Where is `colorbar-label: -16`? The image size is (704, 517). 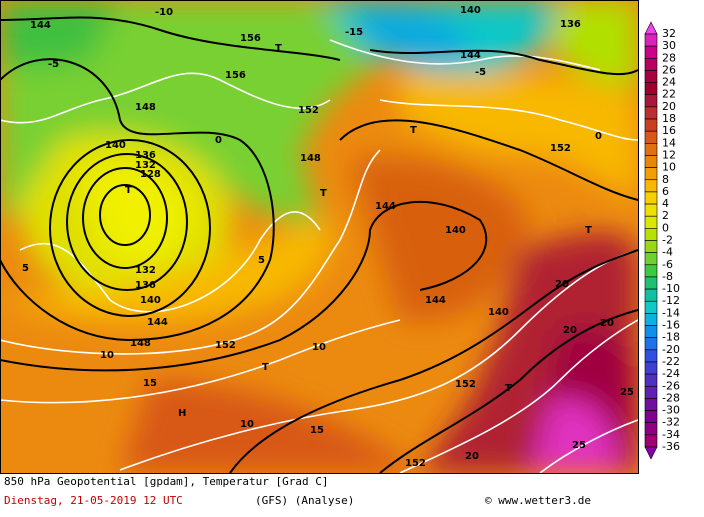 colorbar-label: -16 is located at coordinates (671, 325).